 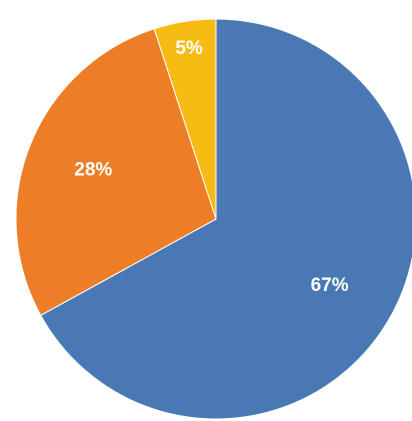 What do you see at coordinates (93, 169) in the screenshot?
I see `slice-label-2: 28%` at bounding box center [93, 169].